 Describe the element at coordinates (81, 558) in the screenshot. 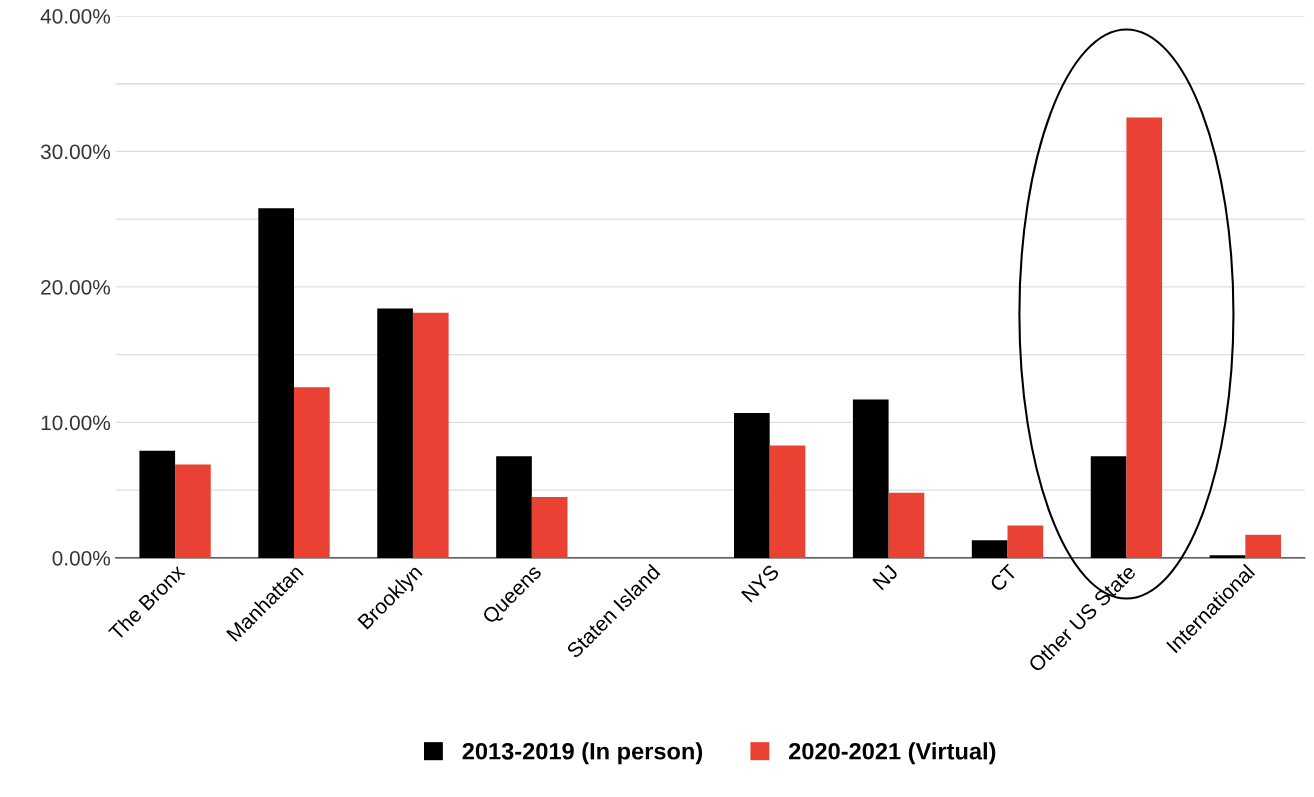

I see `y-tick-label: 0.00%` at that location.